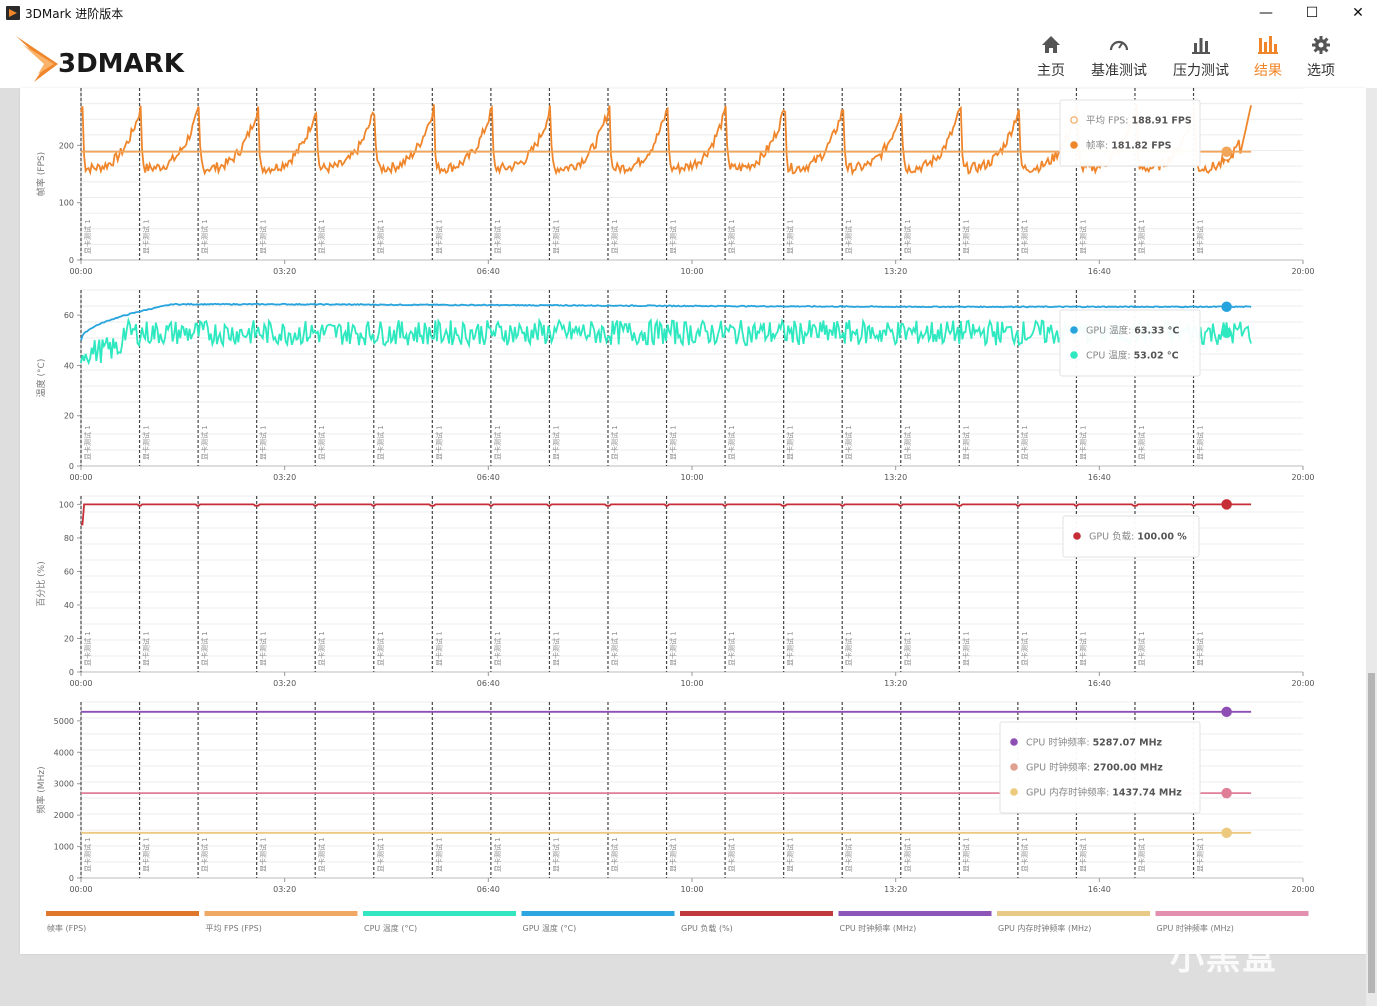 The height and width of the screenshot is (1006, 1377). I want to click on nav-benchmarks: 基准测试, so click(1119, 57).